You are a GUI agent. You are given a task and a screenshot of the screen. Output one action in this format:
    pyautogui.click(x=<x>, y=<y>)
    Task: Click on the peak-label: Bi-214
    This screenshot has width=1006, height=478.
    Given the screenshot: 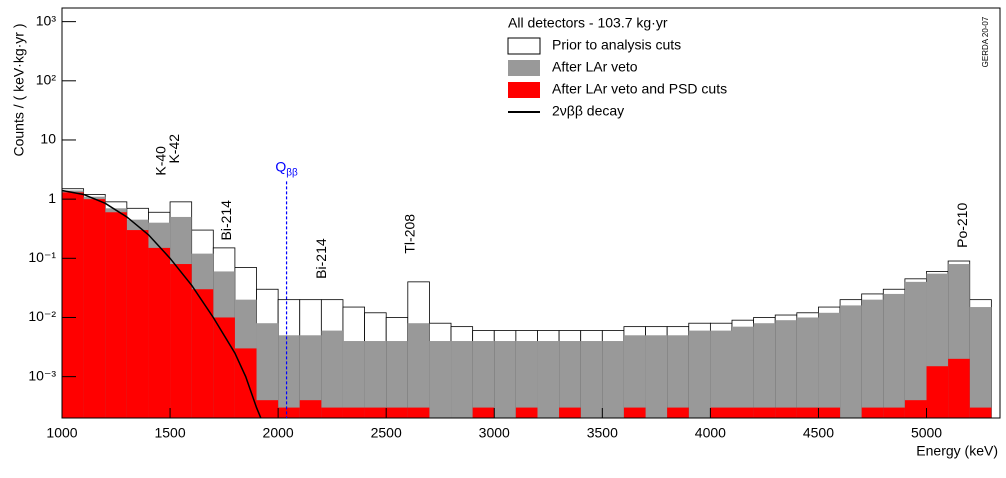 What is the action you would take?
    pyautogui.click(x=321, y=258)
    